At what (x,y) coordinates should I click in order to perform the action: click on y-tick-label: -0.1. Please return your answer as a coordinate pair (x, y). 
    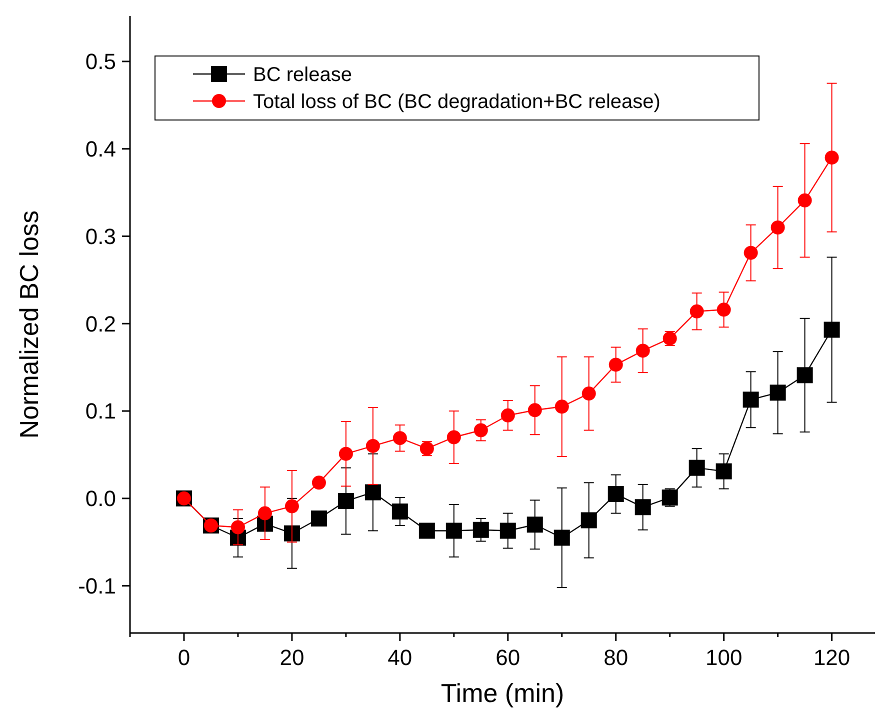
    Looking at the image, I should click on (97, 586).